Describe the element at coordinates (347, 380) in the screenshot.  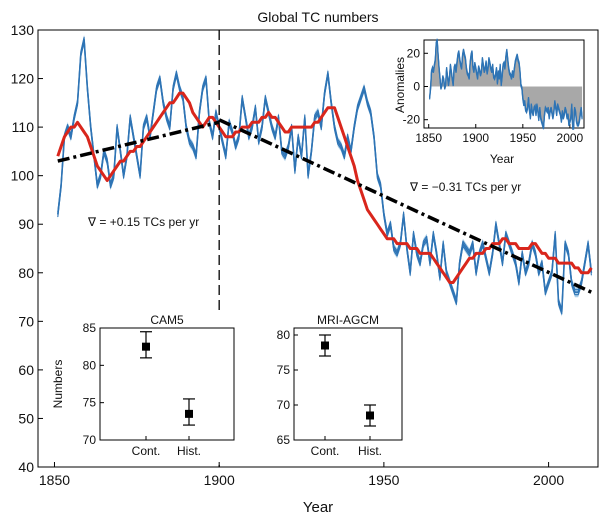
I see `mri-points` at that location.